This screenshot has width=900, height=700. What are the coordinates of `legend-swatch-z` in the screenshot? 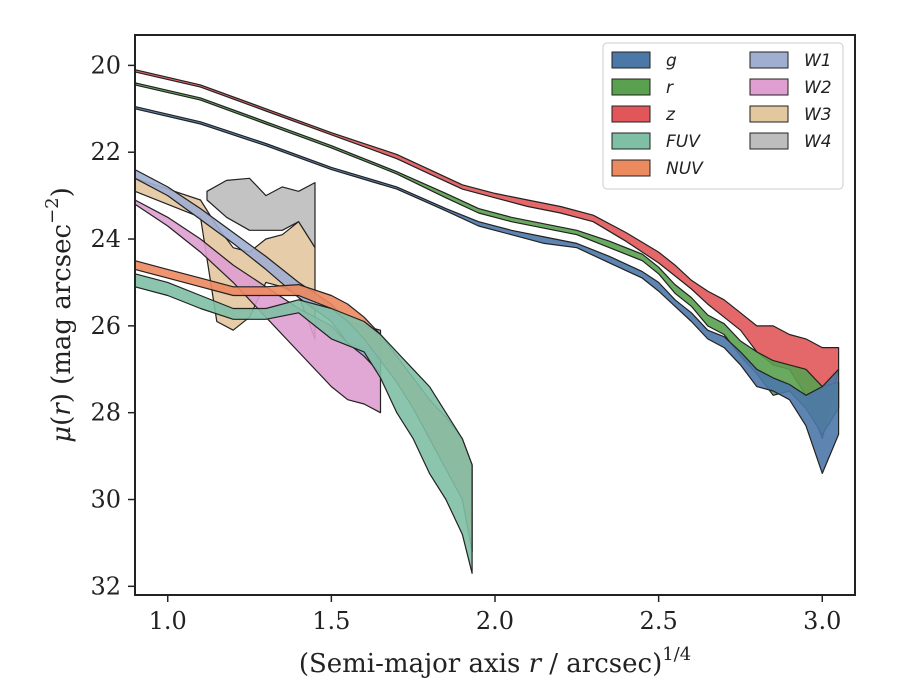 It's located at (631, 114).